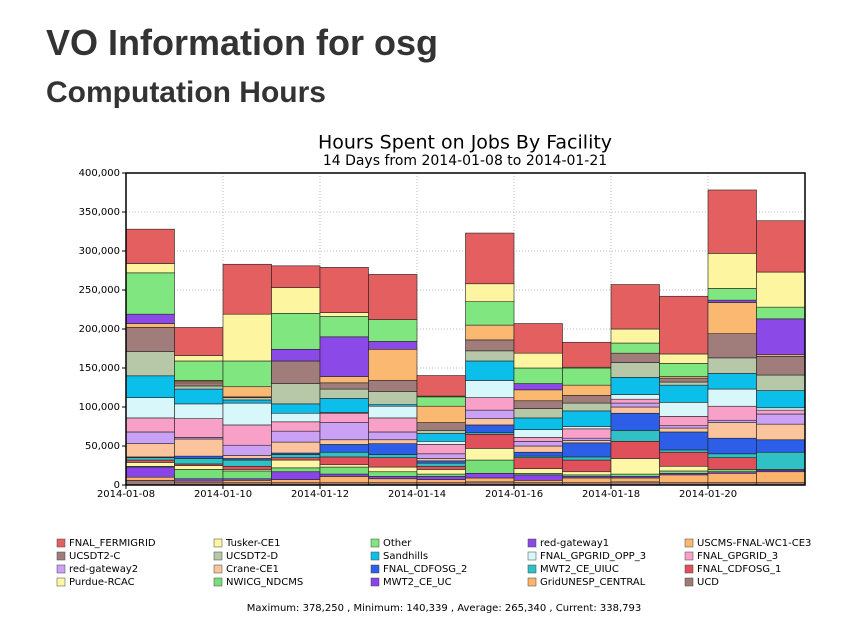  Describe the element at coordinates (611, 494) in the screenshot. I see `x-tick-label: 2014-01-18` at that location.